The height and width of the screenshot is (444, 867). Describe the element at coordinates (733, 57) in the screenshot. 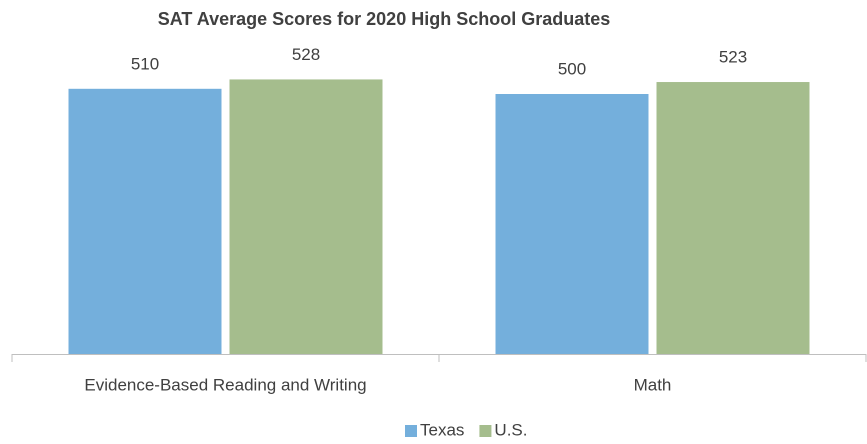

I see `data-label: 523` at that location.